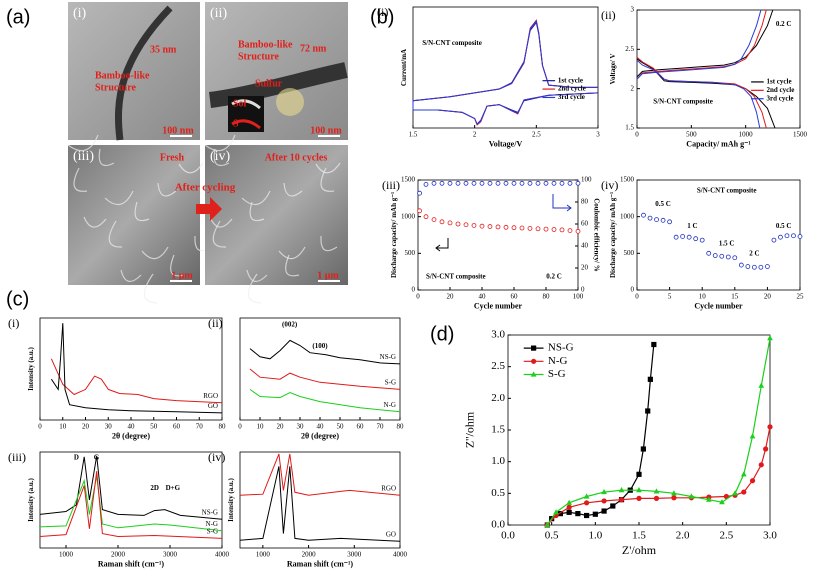  I want to click on x-tick-label: 50, so click(154, 427).